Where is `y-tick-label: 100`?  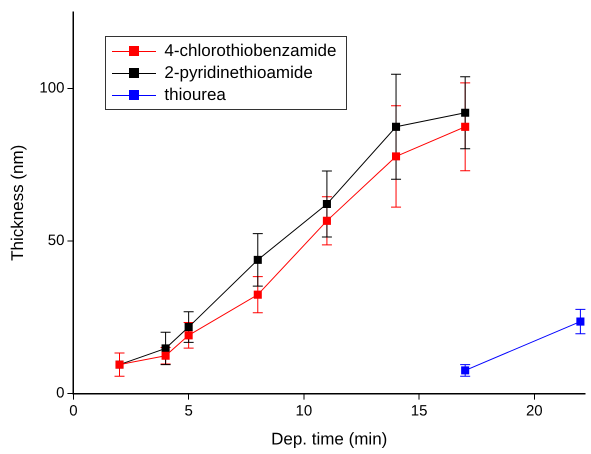
y-tick-label: 100 is located at coordinates (51, 87).